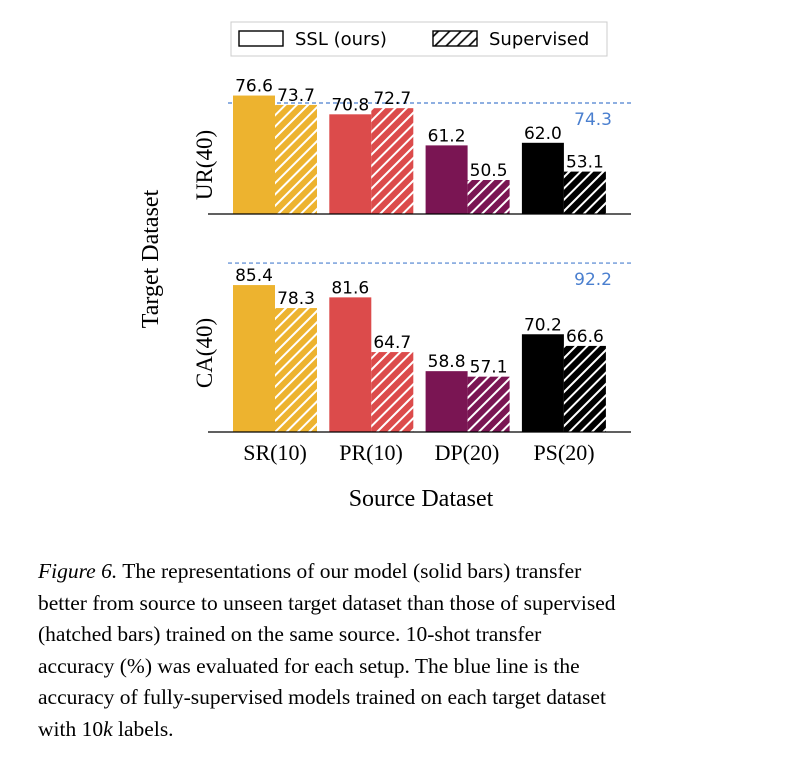 The height and width of the screenshot is (769, 789). I want to click on caption-text: with 10, so click(71, 728).